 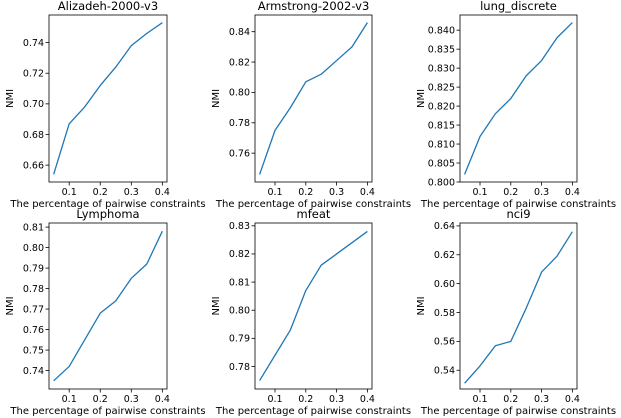 I want to click on y-tick-label: 0.64, so click(x=444, y=226).